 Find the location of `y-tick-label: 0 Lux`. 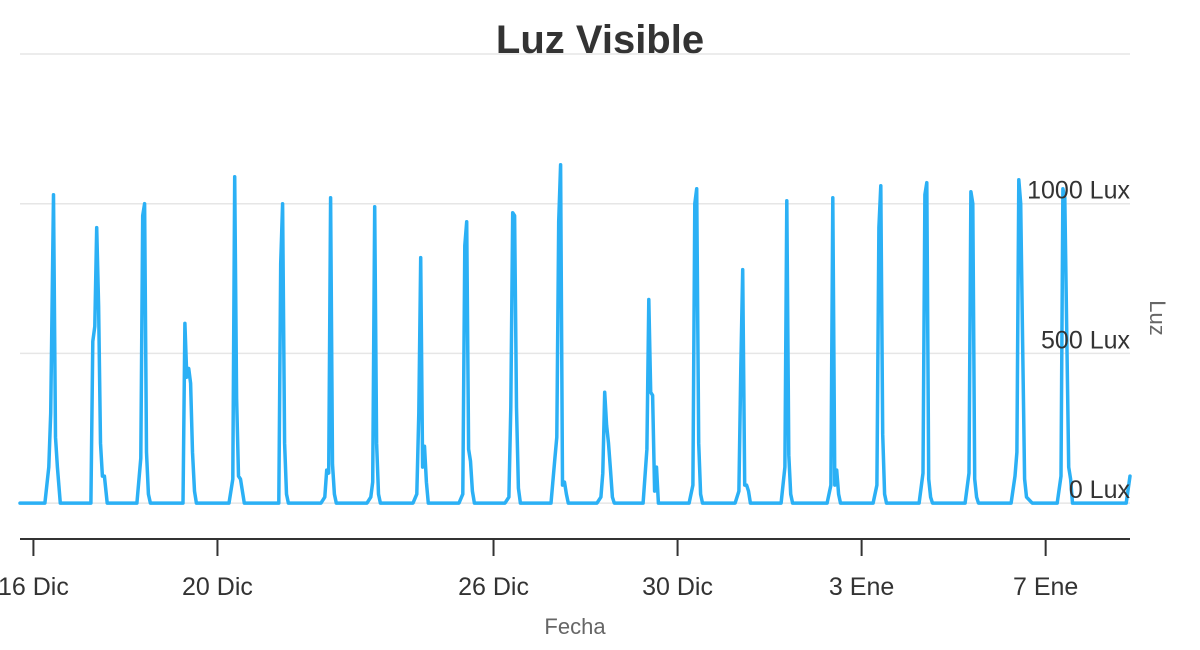

y-tick-label: 0 Lux is located at coordinates (1100, 490).